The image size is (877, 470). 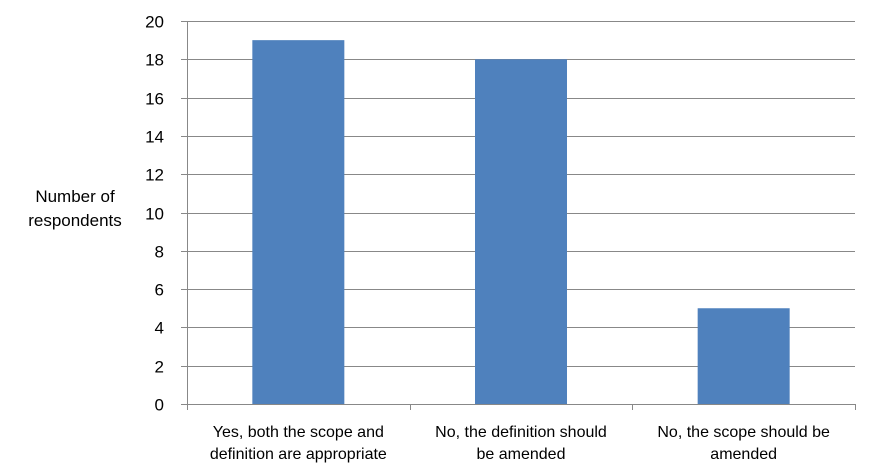 What do you see at coordinates (75, 209) in the screenshot?
I see `y-axis-label: Number of respondents` at bounding box center [75, 209].